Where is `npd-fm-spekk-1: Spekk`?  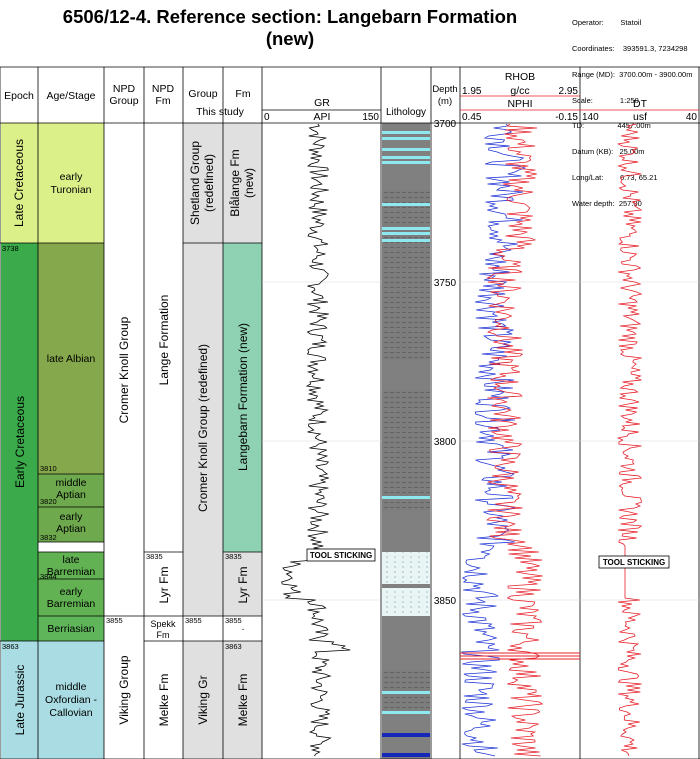 npd-fm-spekk-1: Spekk is located at coordinates (163, 624).